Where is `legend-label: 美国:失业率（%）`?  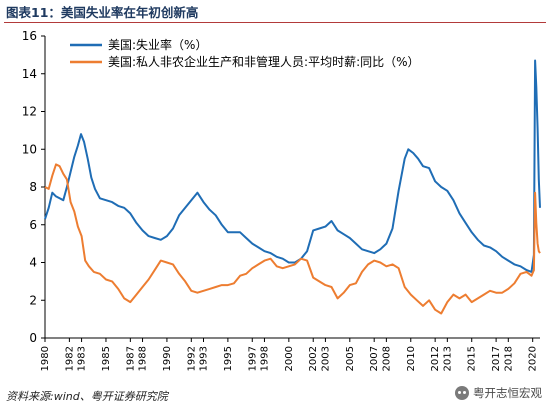
legend-label: 美国:失业率（%） is located at coordinates (157, 44).